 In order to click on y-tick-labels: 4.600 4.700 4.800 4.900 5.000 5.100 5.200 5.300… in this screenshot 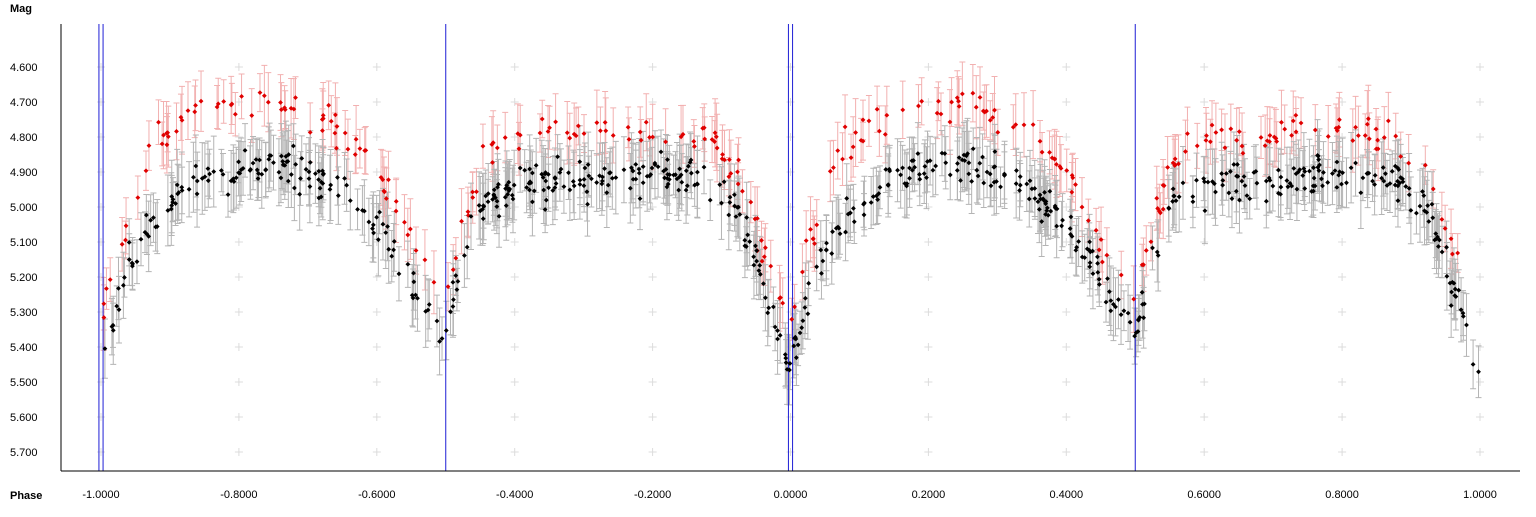, I will do `click(24, 260)`.